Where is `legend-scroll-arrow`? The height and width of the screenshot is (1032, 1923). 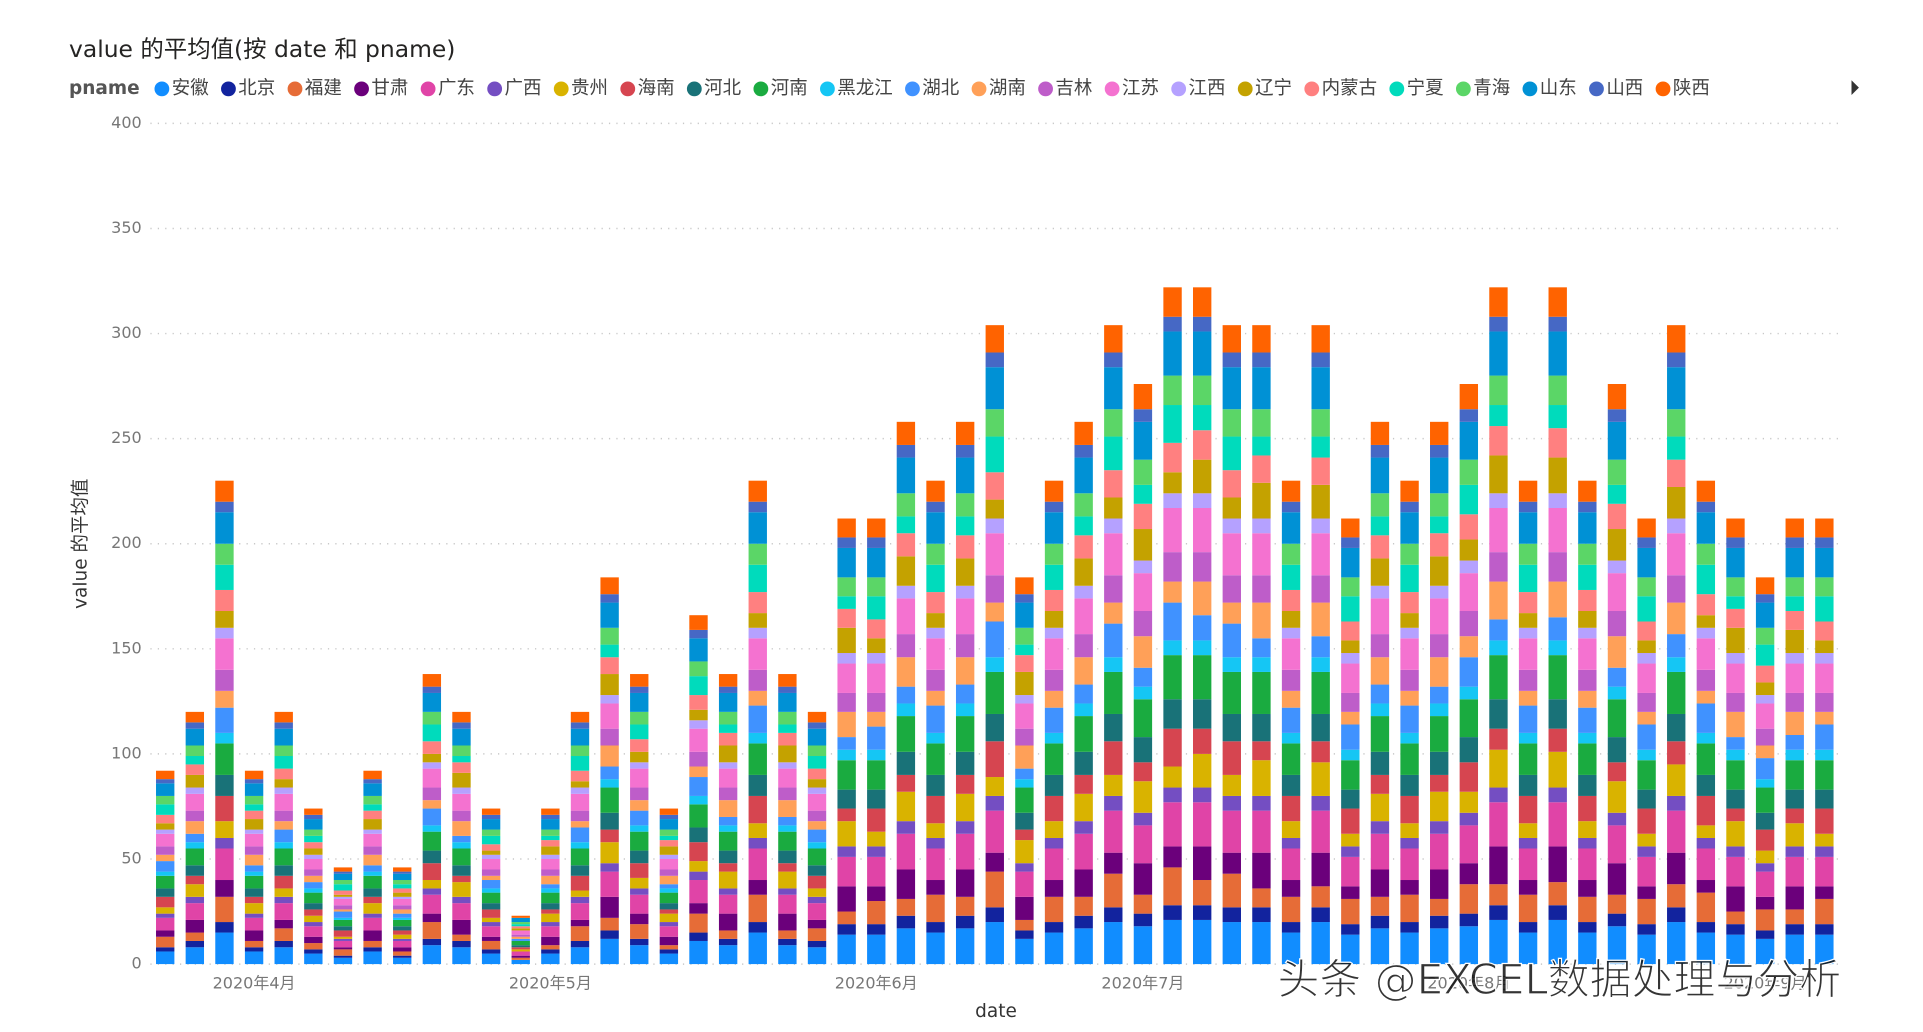
legend-scroll-arrow is located at coordinates (1855, 88).